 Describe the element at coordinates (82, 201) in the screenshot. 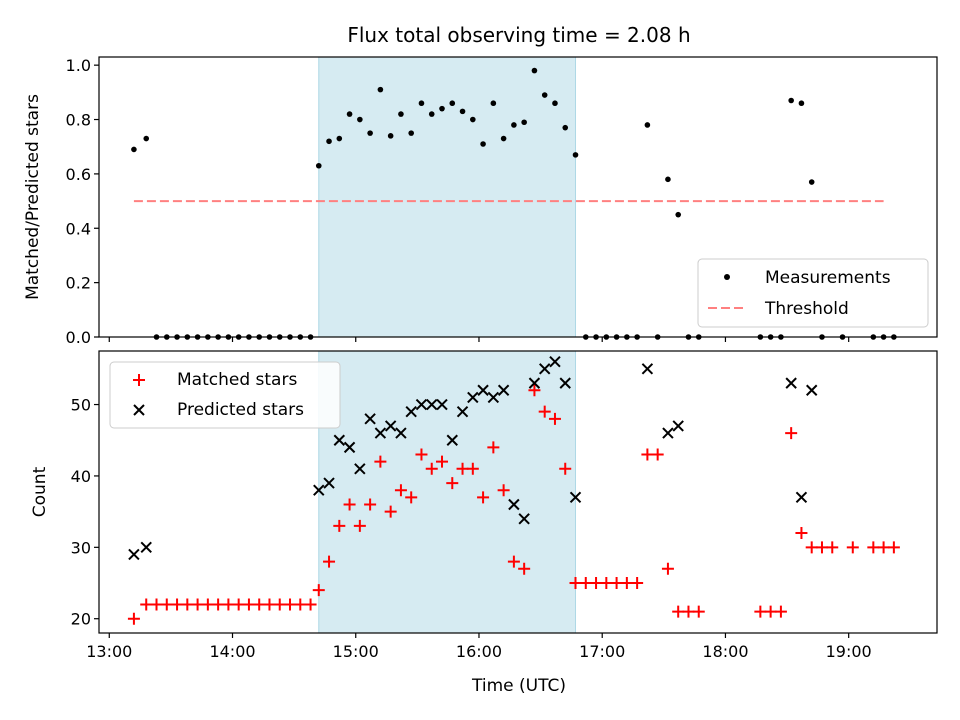

I see `top-yticks: 0.0 0.2 0.4 0.6 0.8 1.0` at that location.